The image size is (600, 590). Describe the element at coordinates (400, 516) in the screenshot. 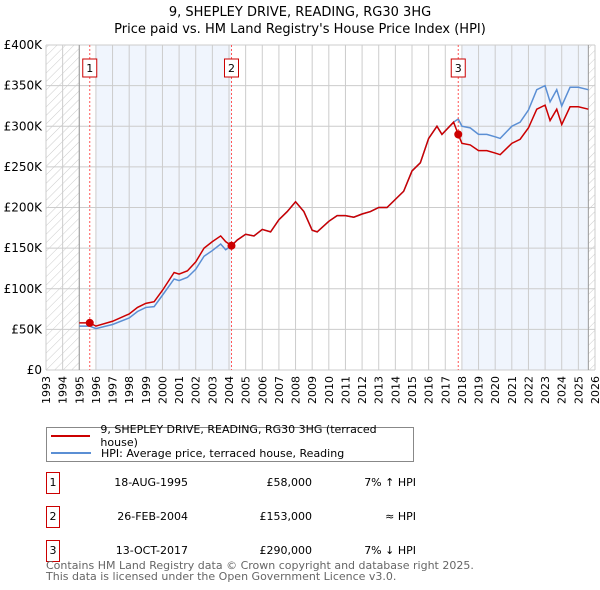

I see `sale-hpi-diff: ≈ HPI` at that location.